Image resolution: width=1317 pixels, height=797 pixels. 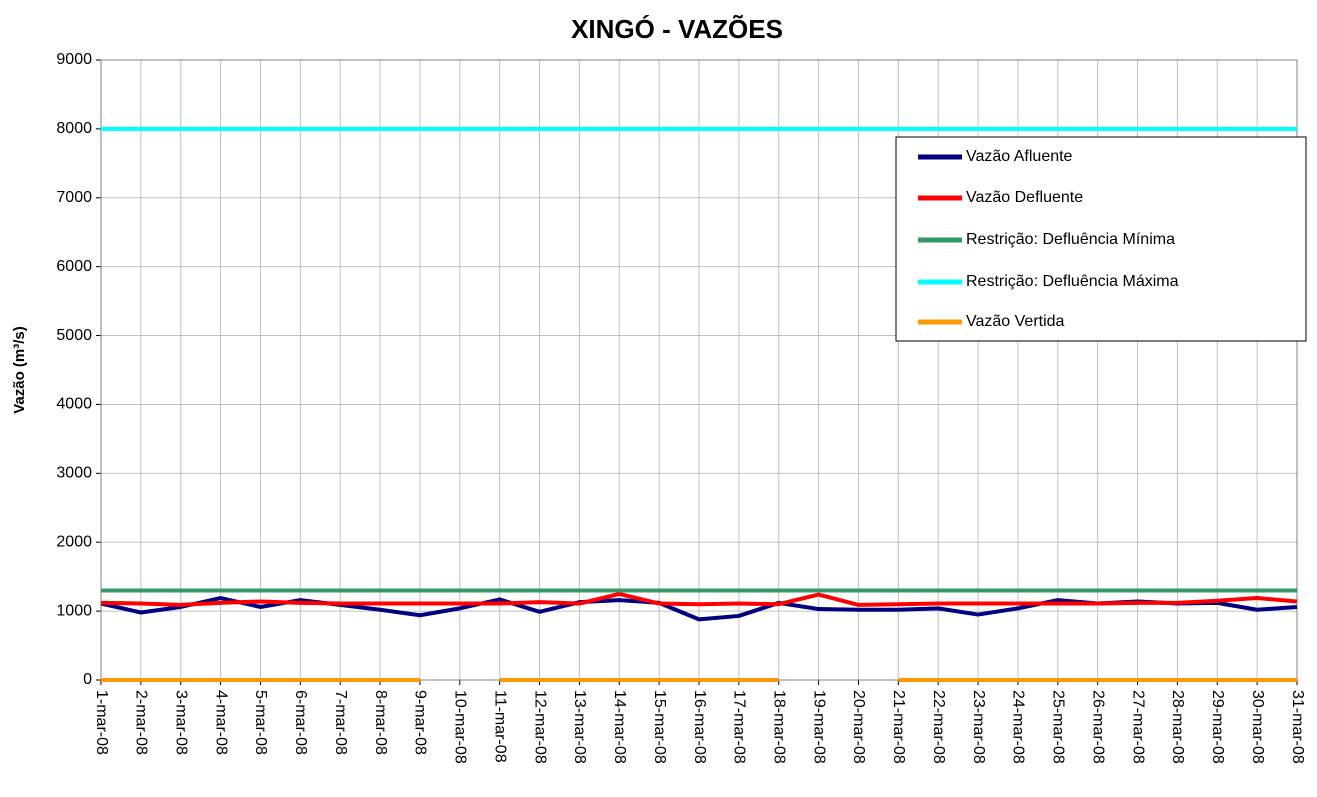 What do you see at coordinates (739, 727) in the screenshot?
I see `x-tick-label: 17-mar-08` at bounding box center [739, 727].